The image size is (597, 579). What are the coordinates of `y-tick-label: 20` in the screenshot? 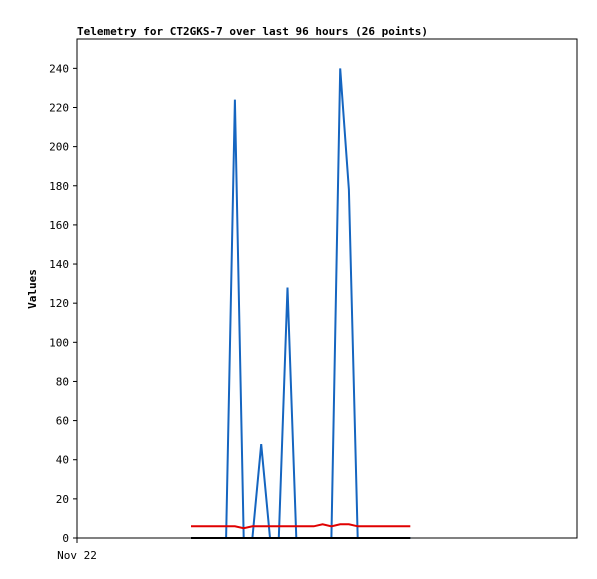 It's located at (62, 499).